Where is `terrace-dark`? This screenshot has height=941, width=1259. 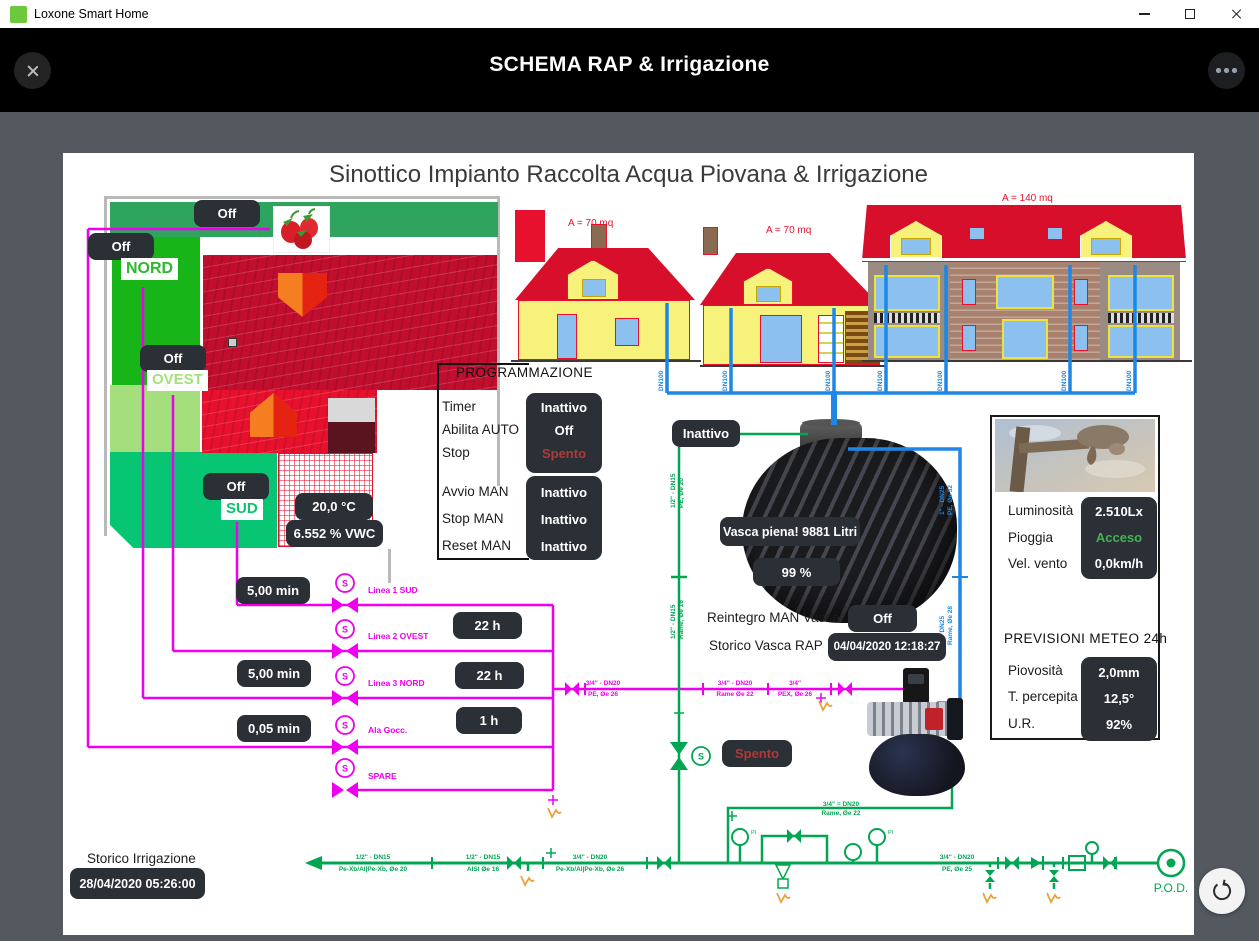
terrace-dark is located at coordinates (351, 437).